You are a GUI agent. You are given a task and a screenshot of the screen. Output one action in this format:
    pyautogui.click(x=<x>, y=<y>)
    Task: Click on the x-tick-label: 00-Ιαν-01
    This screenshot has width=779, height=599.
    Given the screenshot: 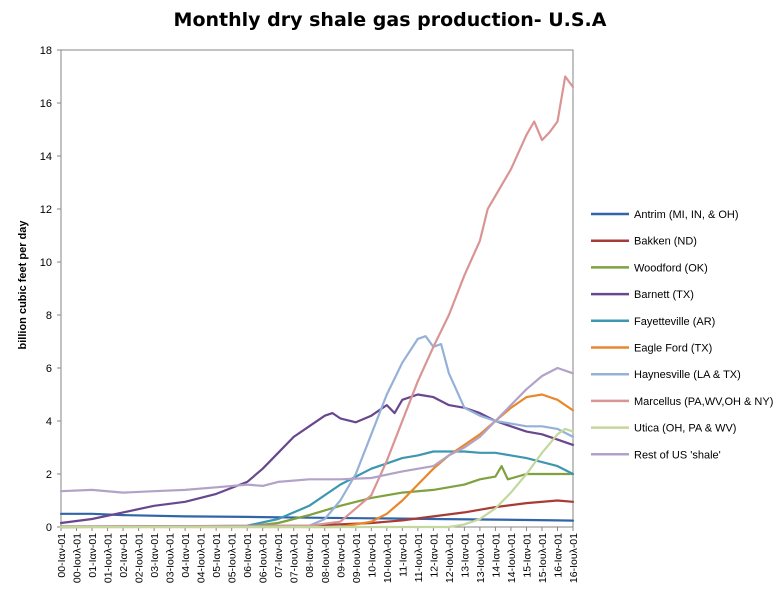 What is the action you would take?
    pyautogui.click(x=62, y=555)
    